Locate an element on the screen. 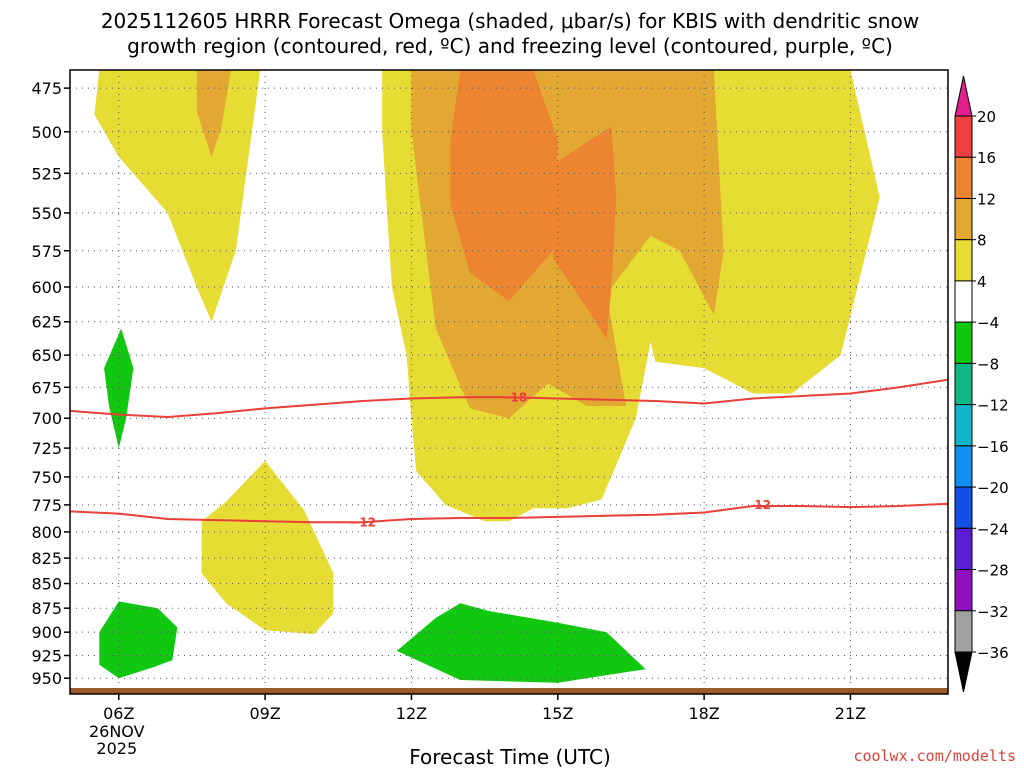 Image resolution: width=1024 pixels, height=768 pixels. colorbar-label-9: −20 is located at coordinates (993, 488).